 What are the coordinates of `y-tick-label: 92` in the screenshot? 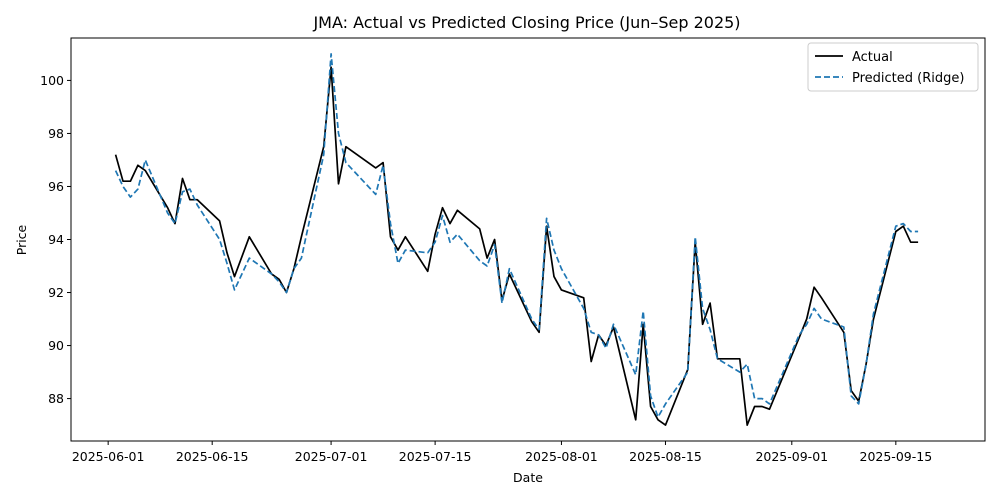 It's located at (56, 292).